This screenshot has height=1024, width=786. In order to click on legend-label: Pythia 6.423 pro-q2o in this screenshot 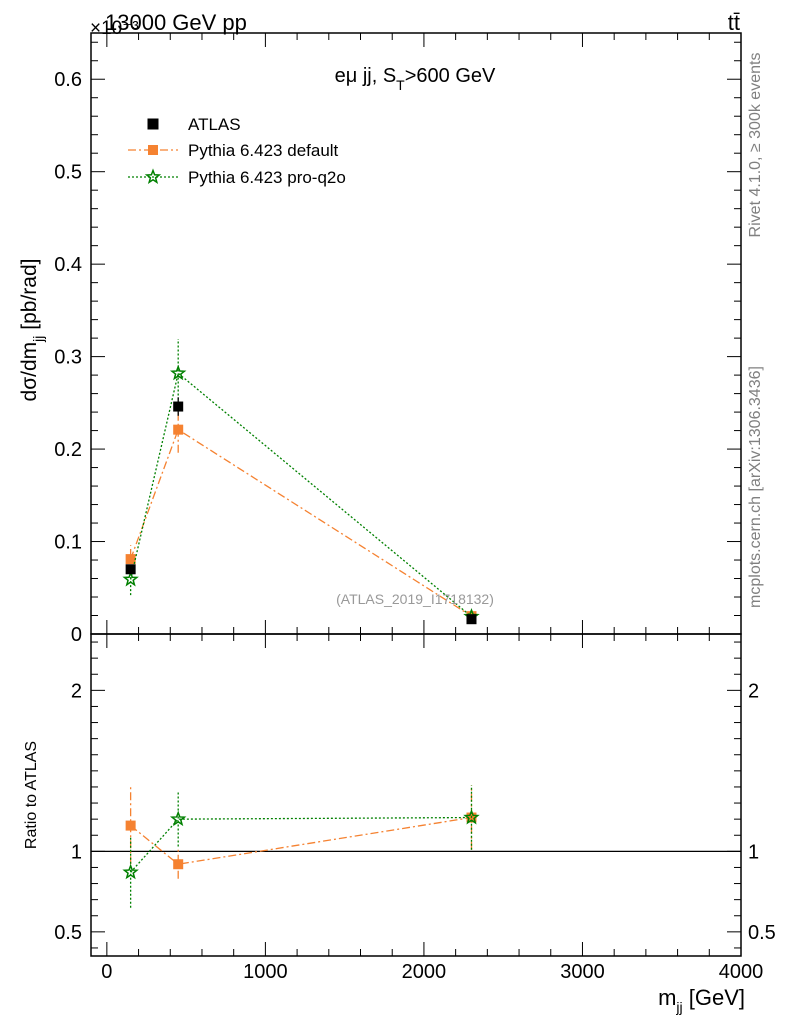, I will do `click(267, 177)`.